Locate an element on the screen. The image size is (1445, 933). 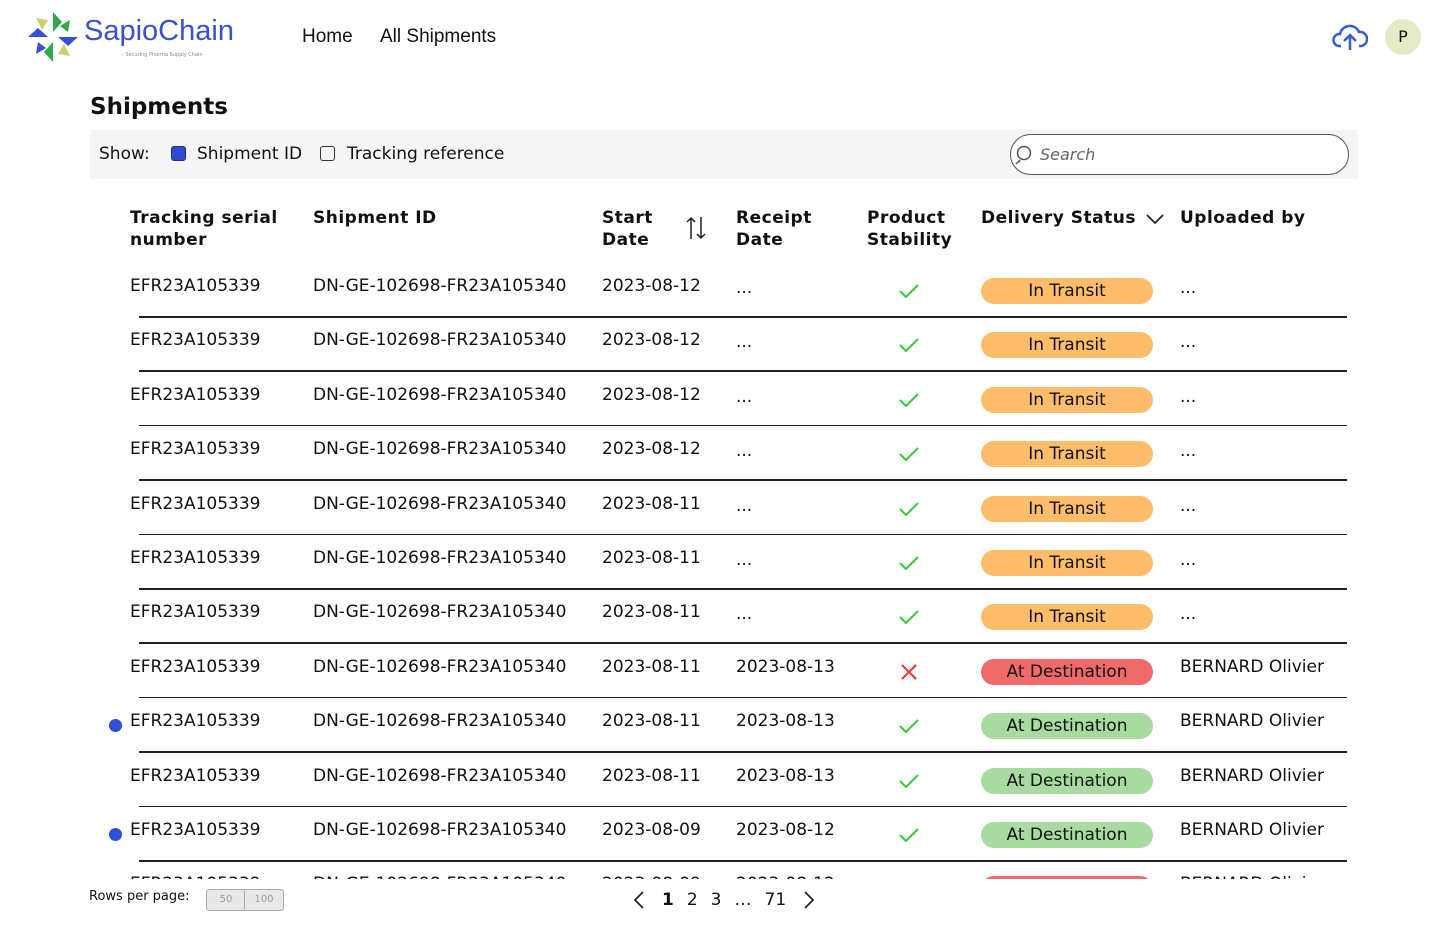
upload-icon is located at coordinates (1350, 37).